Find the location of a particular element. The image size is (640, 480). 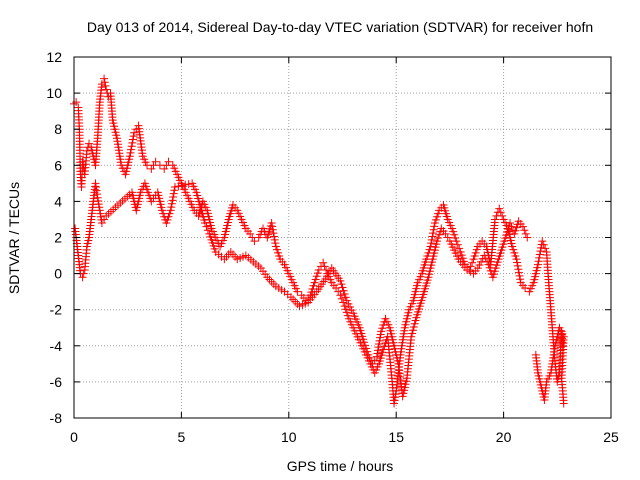

y-tick-label: 0 is located at coordinates (58, 274).